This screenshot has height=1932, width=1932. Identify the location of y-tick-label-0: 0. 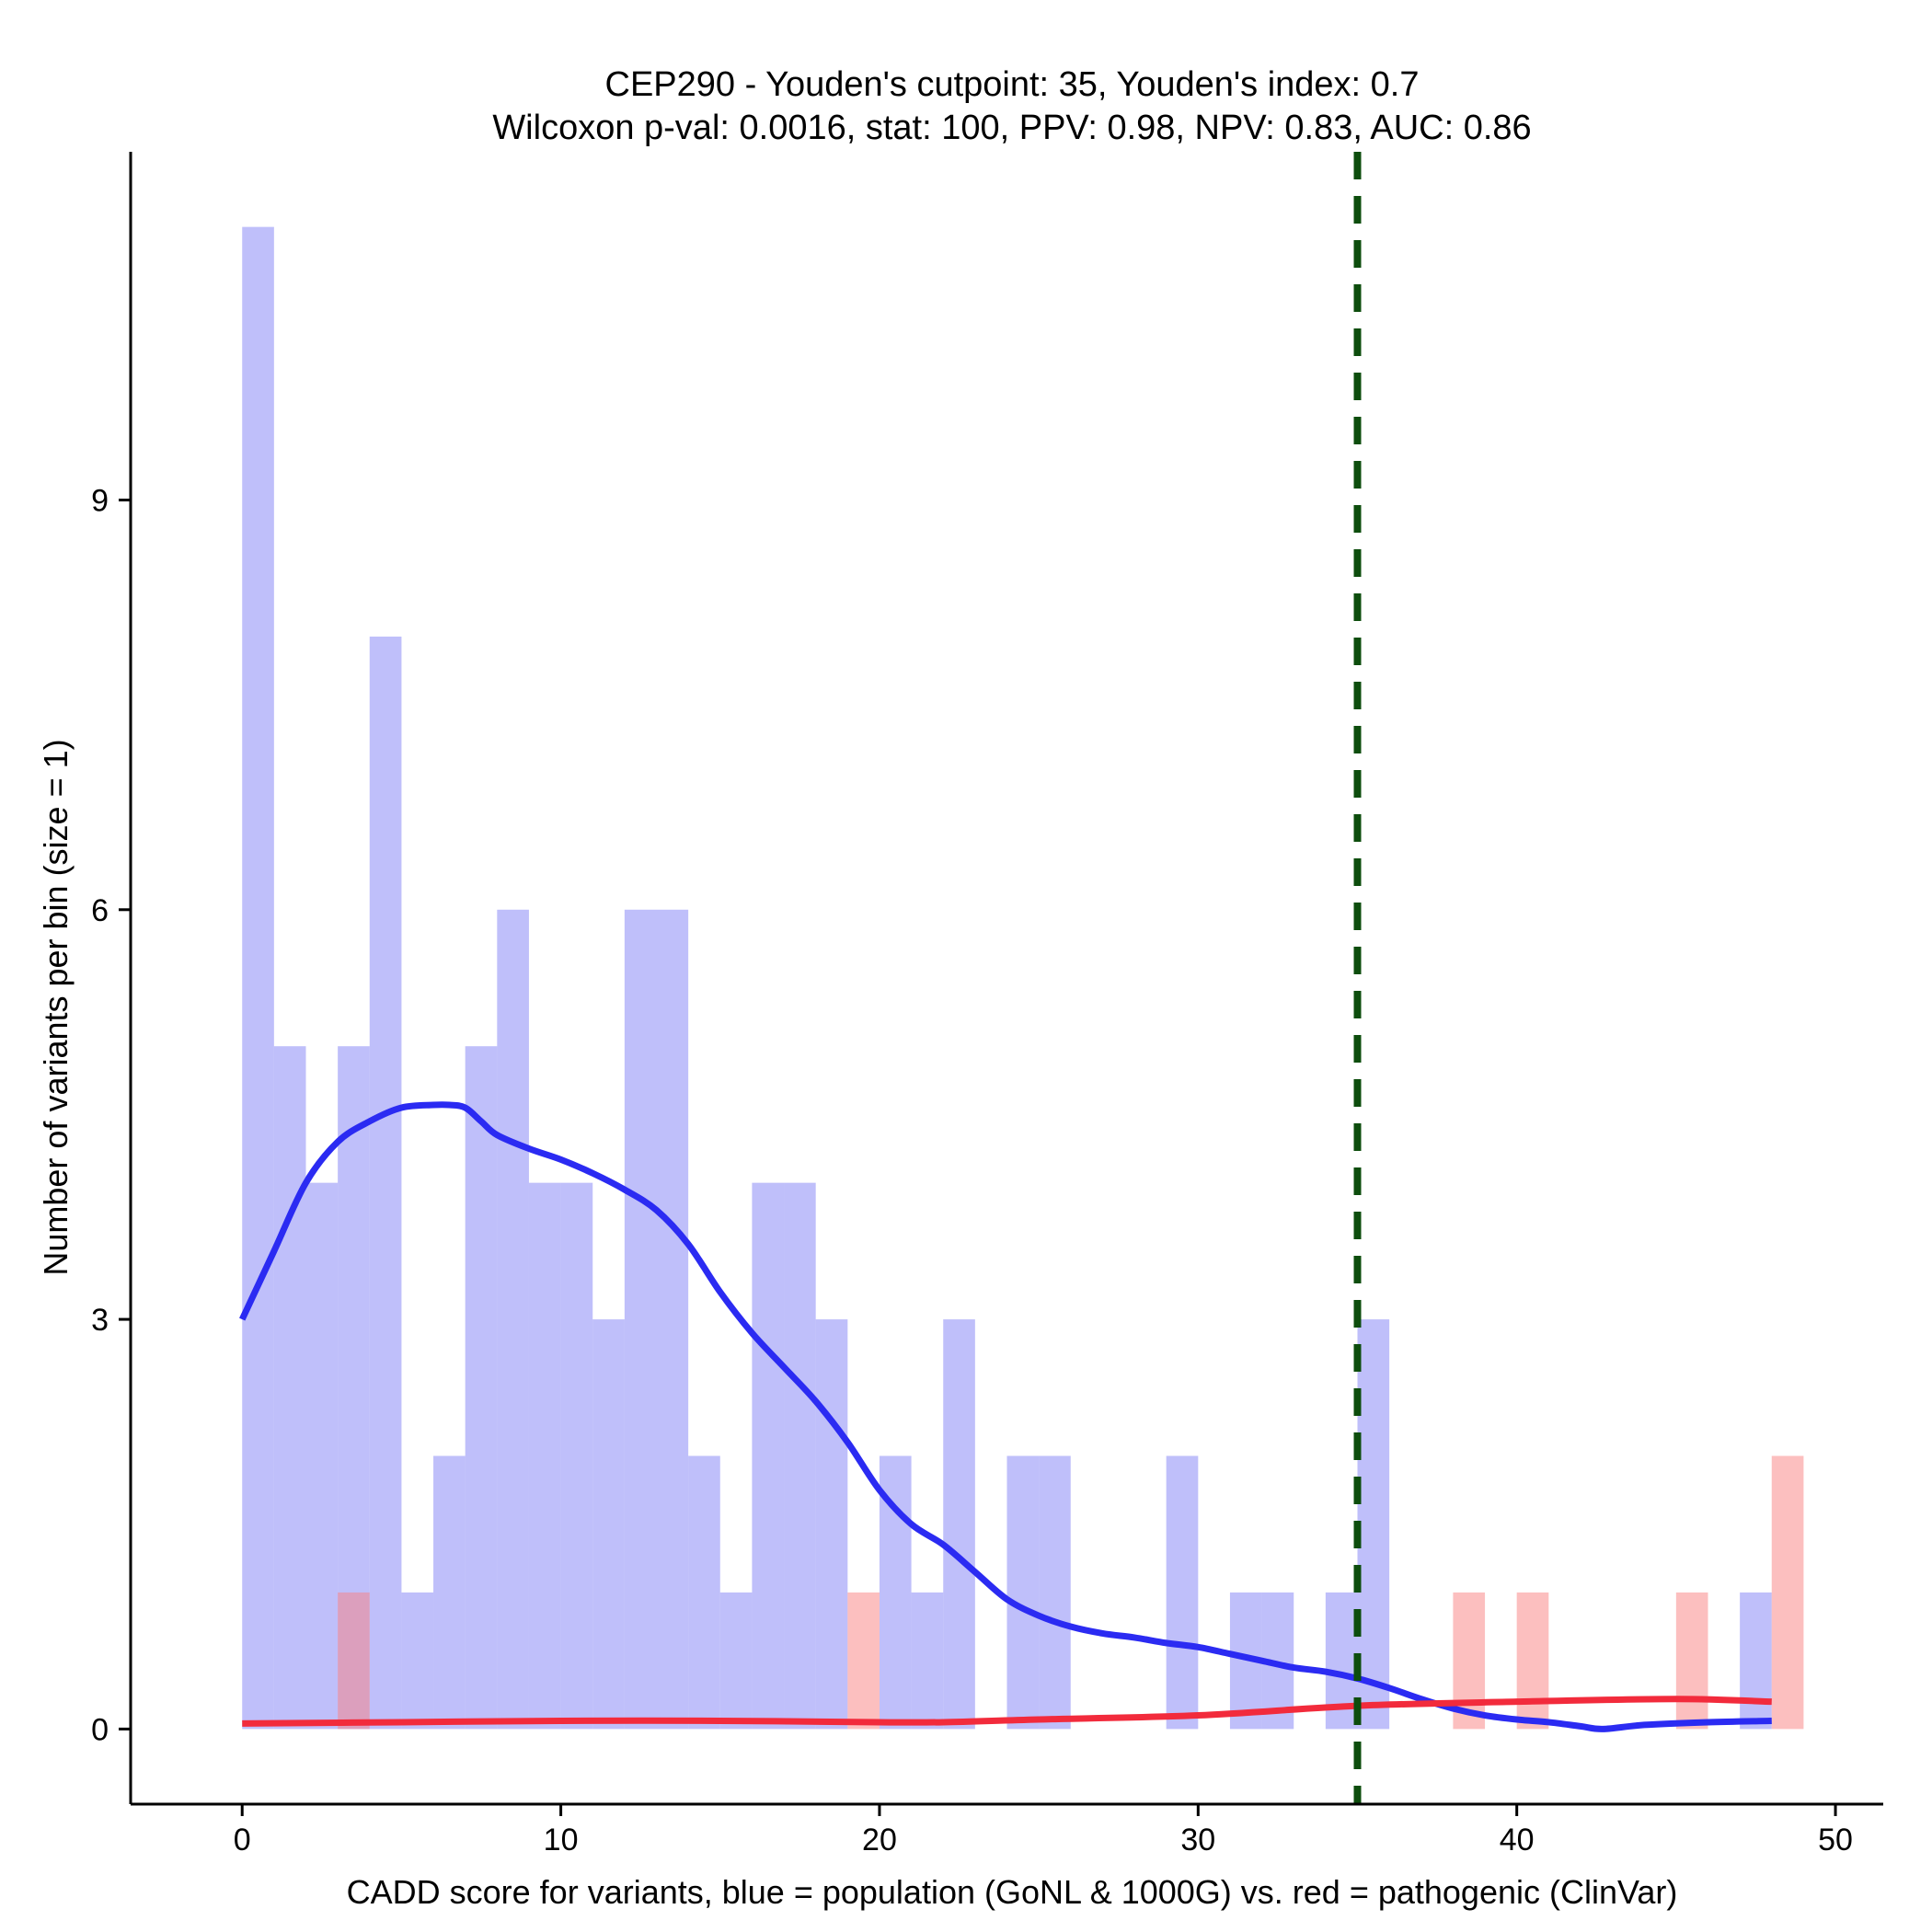
(100, 1729).